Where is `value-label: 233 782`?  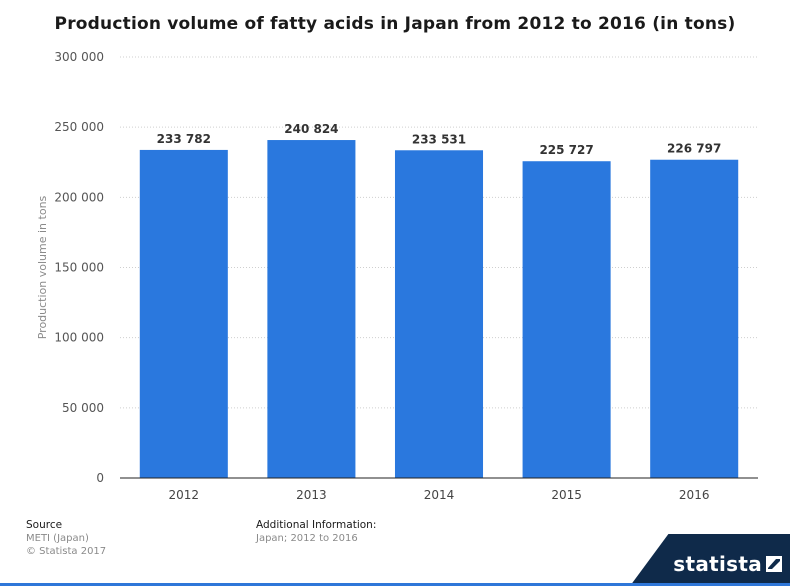 value-label: 233 782 is located at coordinates (184, 139).